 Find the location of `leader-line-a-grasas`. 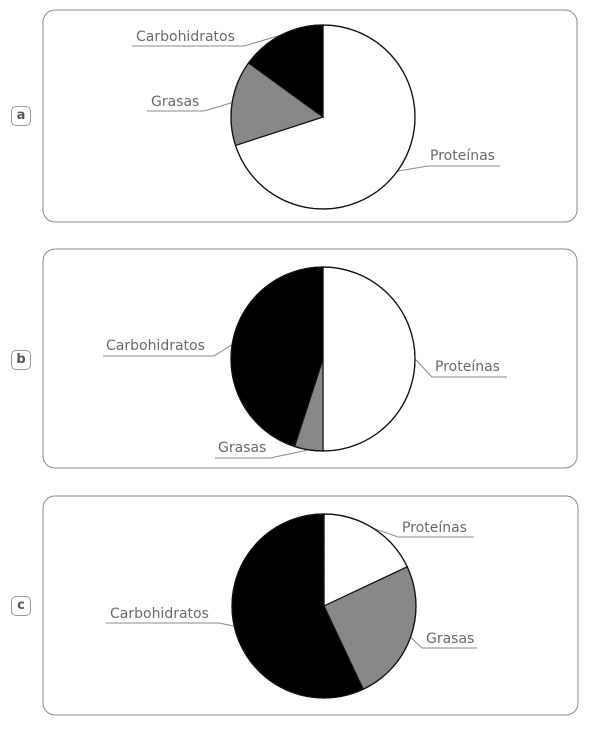

leader-line-a-grasas is located at coordinates (190, 107).